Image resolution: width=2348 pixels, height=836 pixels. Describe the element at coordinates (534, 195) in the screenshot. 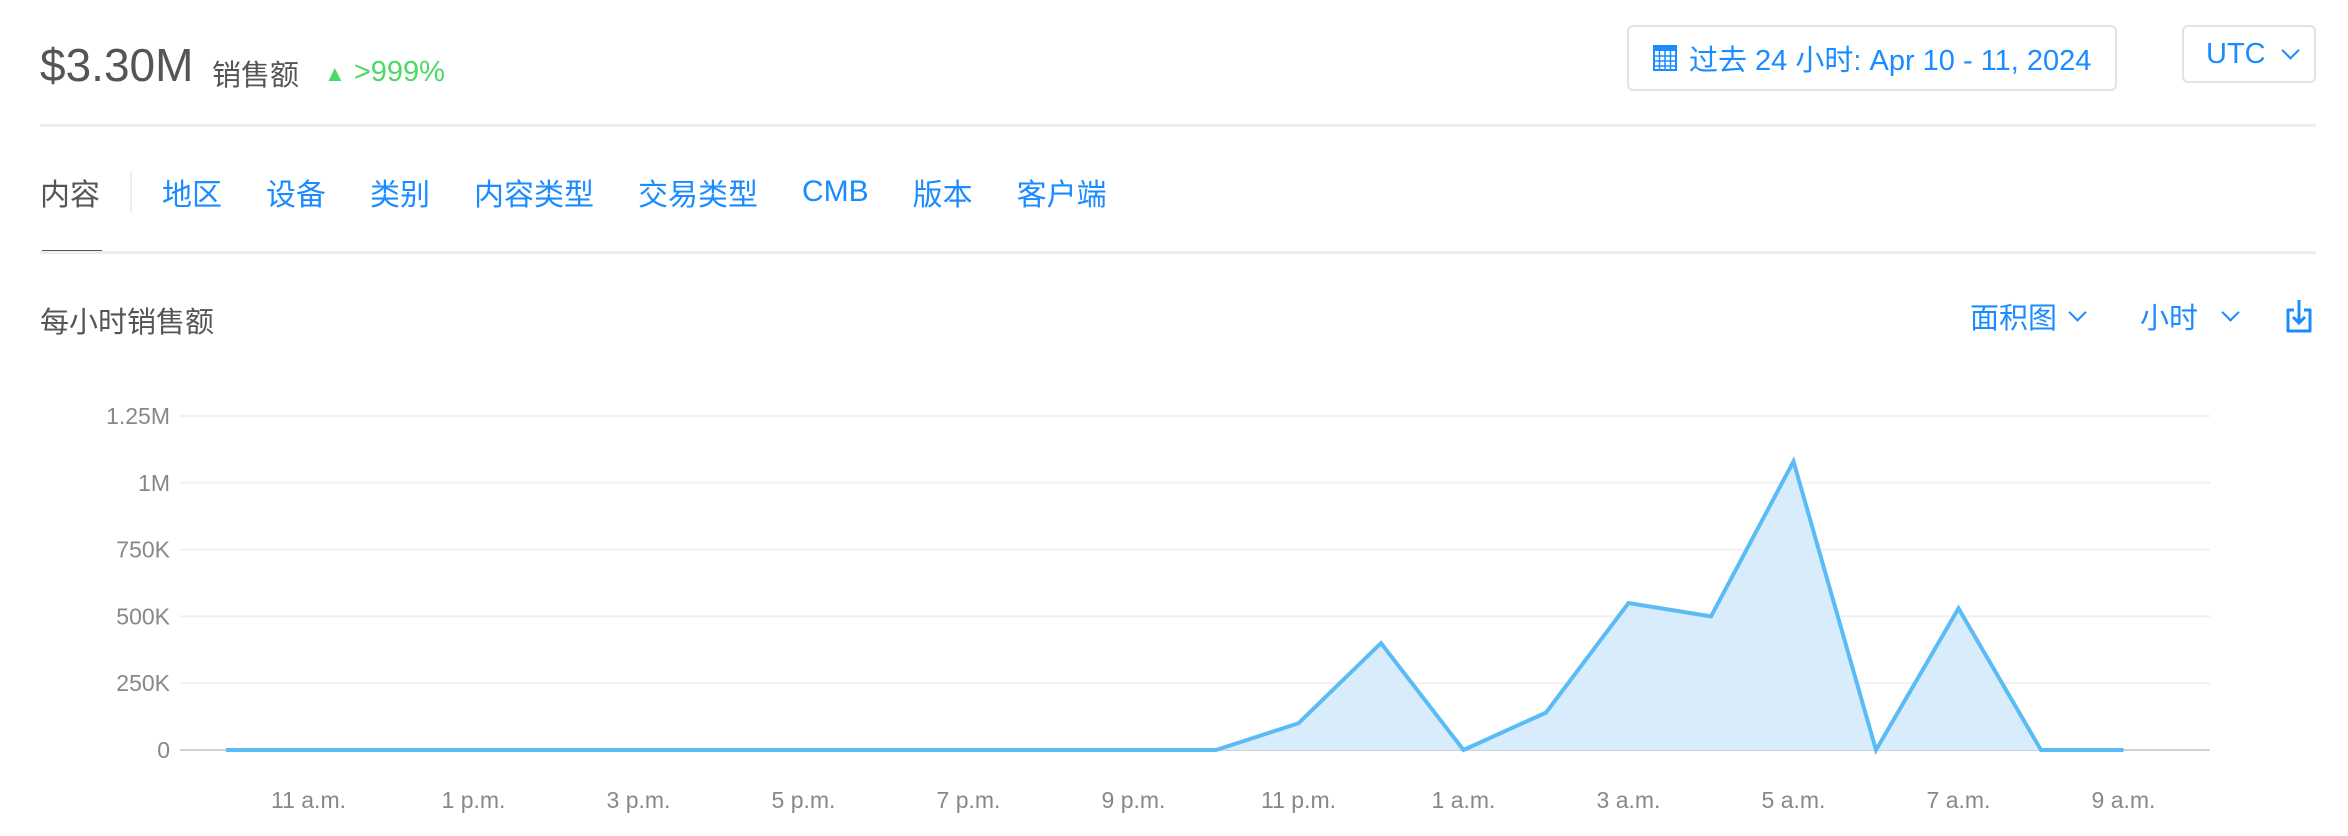

I see `tab-4: 内容类型` at that location.